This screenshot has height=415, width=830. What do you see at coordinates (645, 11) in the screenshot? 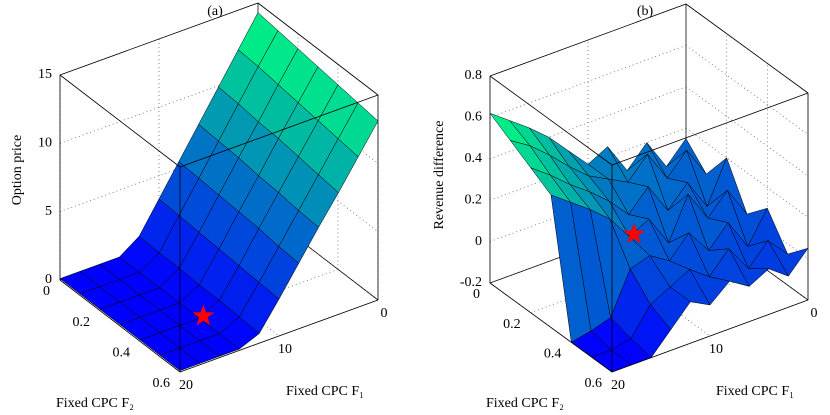
I see `chart-title: (b)` at bounding box center [645, 11].